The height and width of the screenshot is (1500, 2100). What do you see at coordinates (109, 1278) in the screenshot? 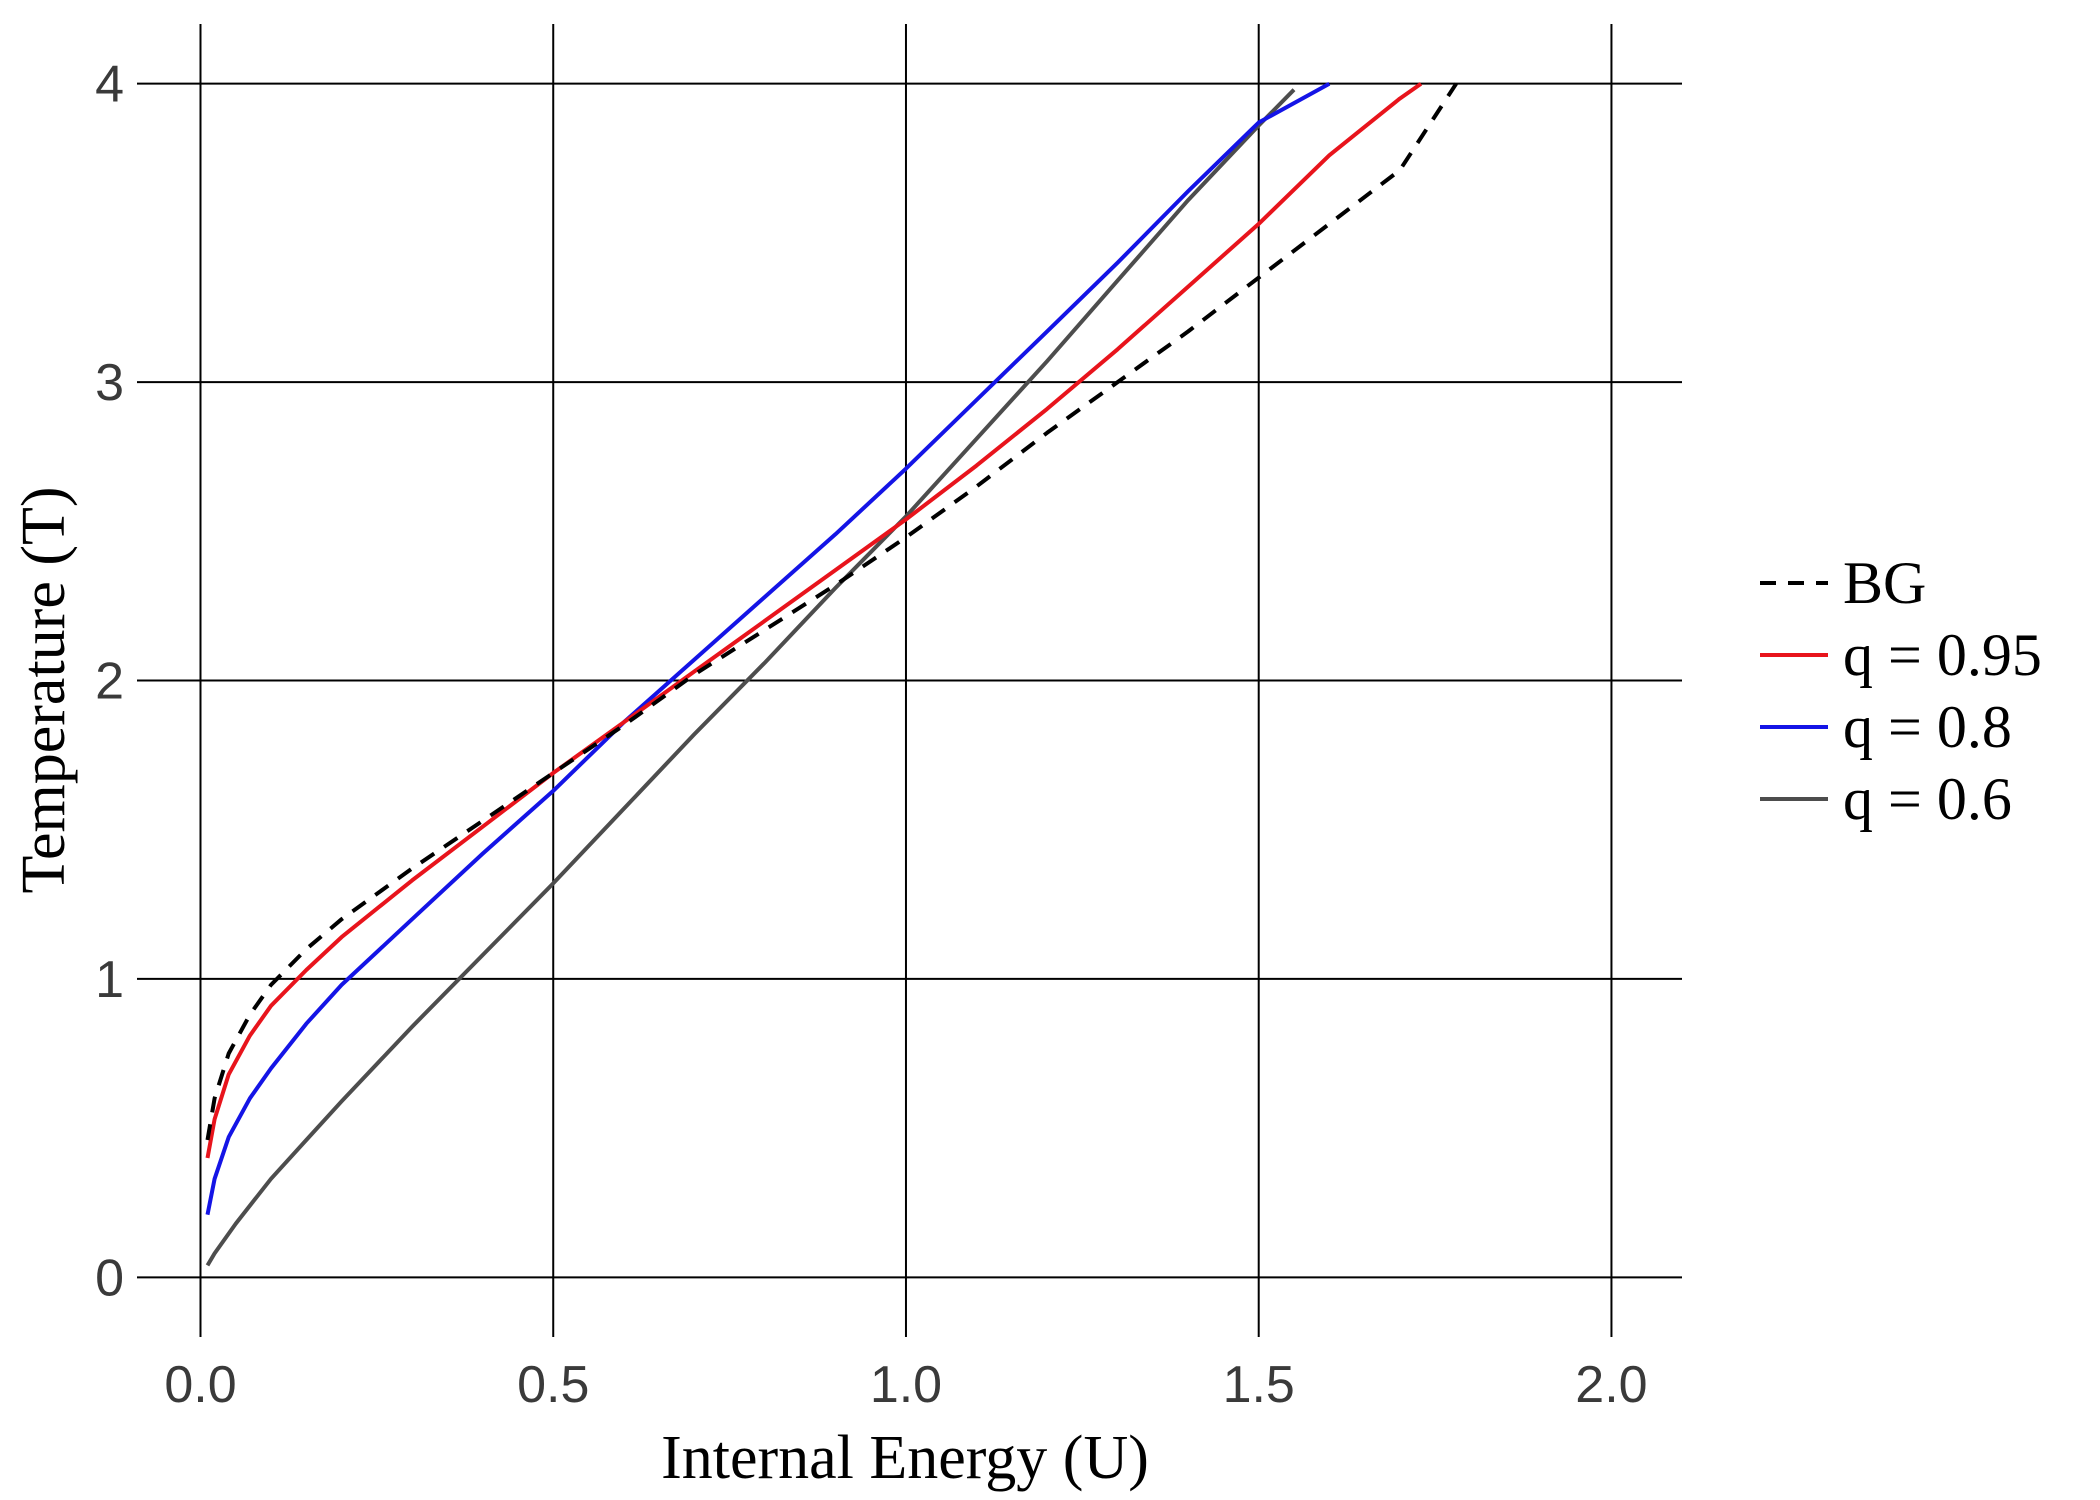
I see `y-tick-label: 0` at bounding box center [109, 1278].